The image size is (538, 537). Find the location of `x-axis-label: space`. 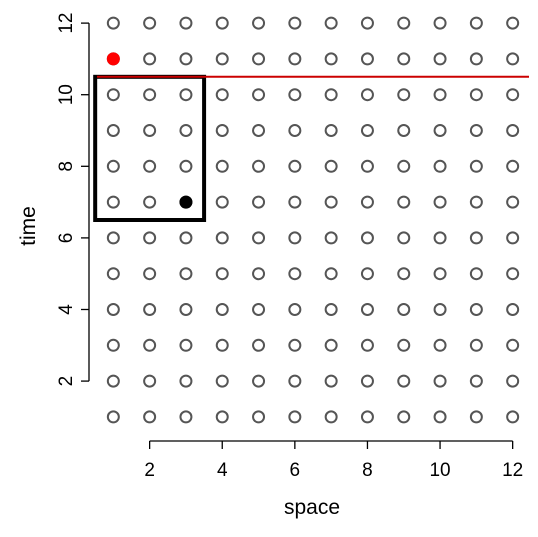

x-axis-label: space is located at coordinates (312, 507).